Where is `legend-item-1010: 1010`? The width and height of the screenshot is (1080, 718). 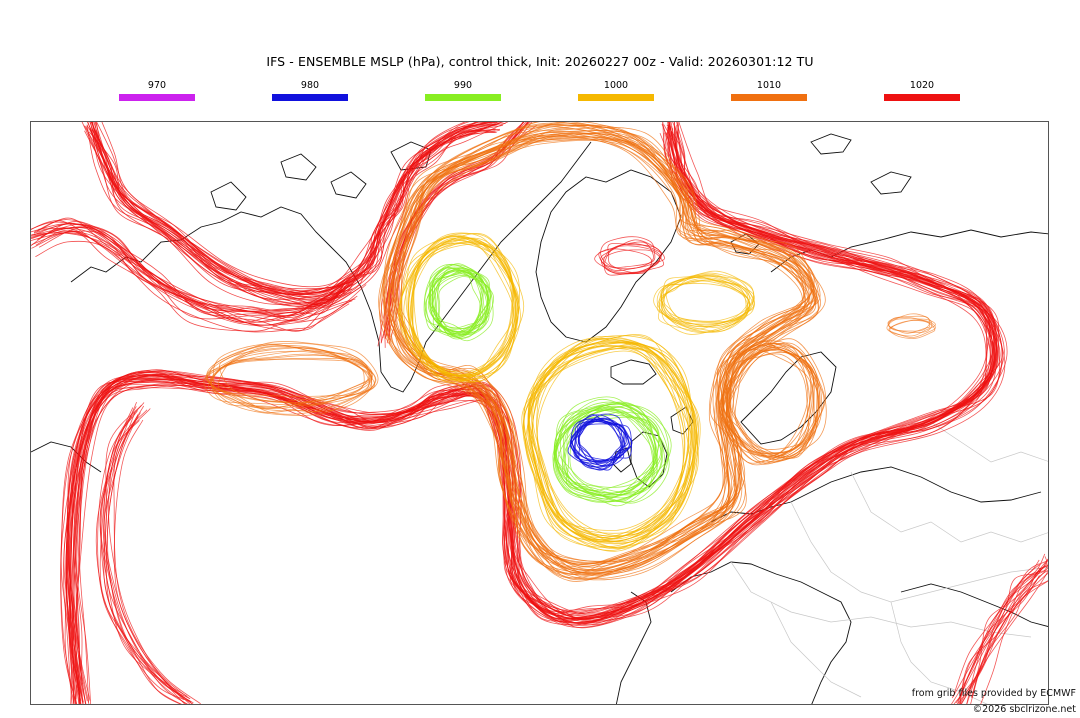 legend-item-1010: 1010 is located at coordinates (769, 90).